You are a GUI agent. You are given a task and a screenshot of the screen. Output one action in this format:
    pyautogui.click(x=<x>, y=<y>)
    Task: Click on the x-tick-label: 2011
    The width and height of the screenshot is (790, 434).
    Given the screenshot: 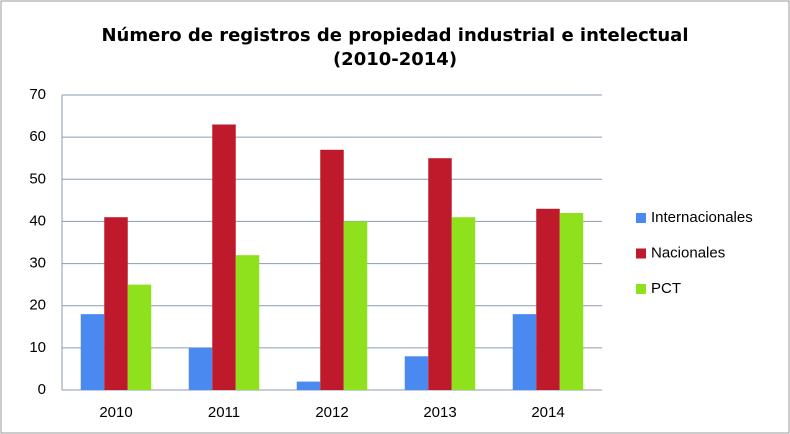 What is the action you would take?
    pyautogui.click(x=224, y=412)
    